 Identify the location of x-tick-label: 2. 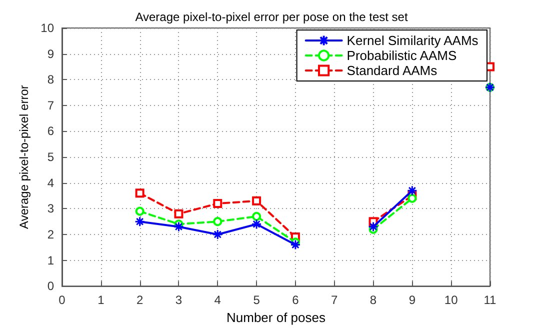
(140, 300).